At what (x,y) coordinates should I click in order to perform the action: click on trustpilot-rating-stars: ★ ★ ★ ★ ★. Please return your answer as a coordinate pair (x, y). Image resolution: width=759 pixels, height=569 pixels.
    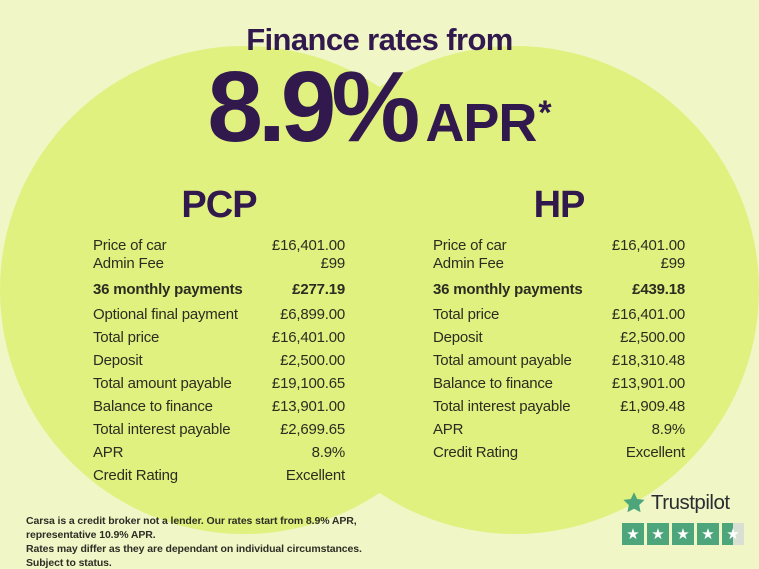
    Looking at the image, I should click on (683, 534).